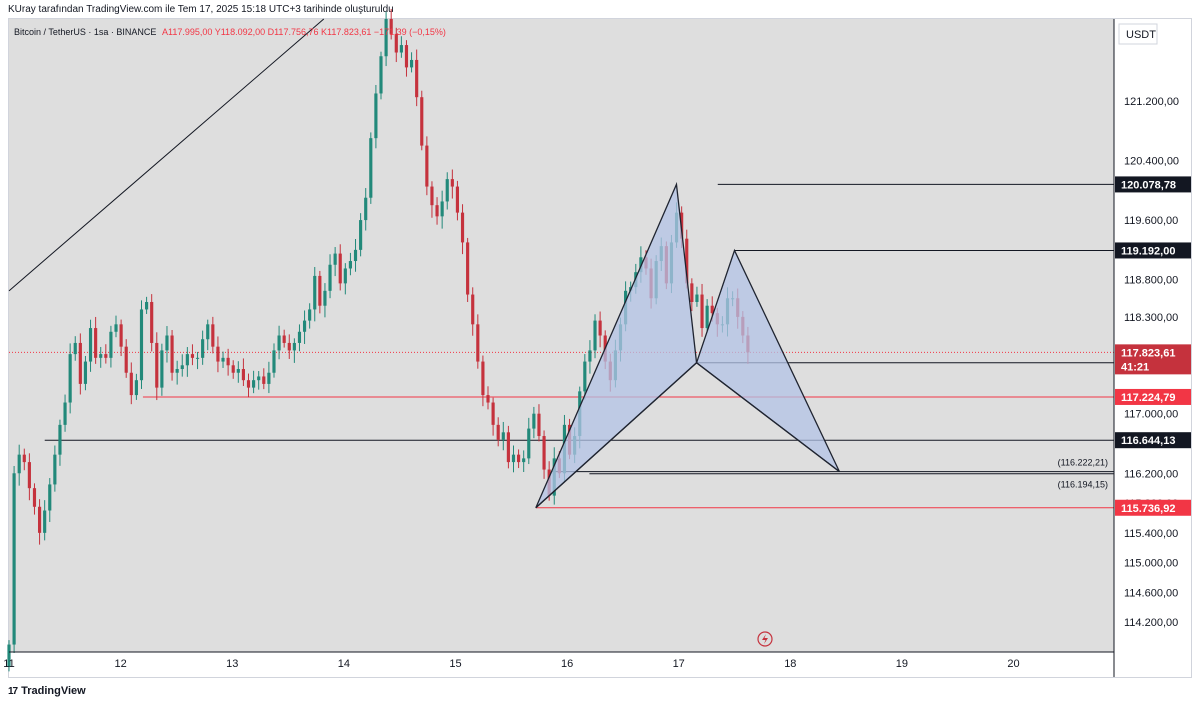 This screenshot has width=1200, height=705. I want to click on price-tick-label: 116.200,00, so click(1151, 474).